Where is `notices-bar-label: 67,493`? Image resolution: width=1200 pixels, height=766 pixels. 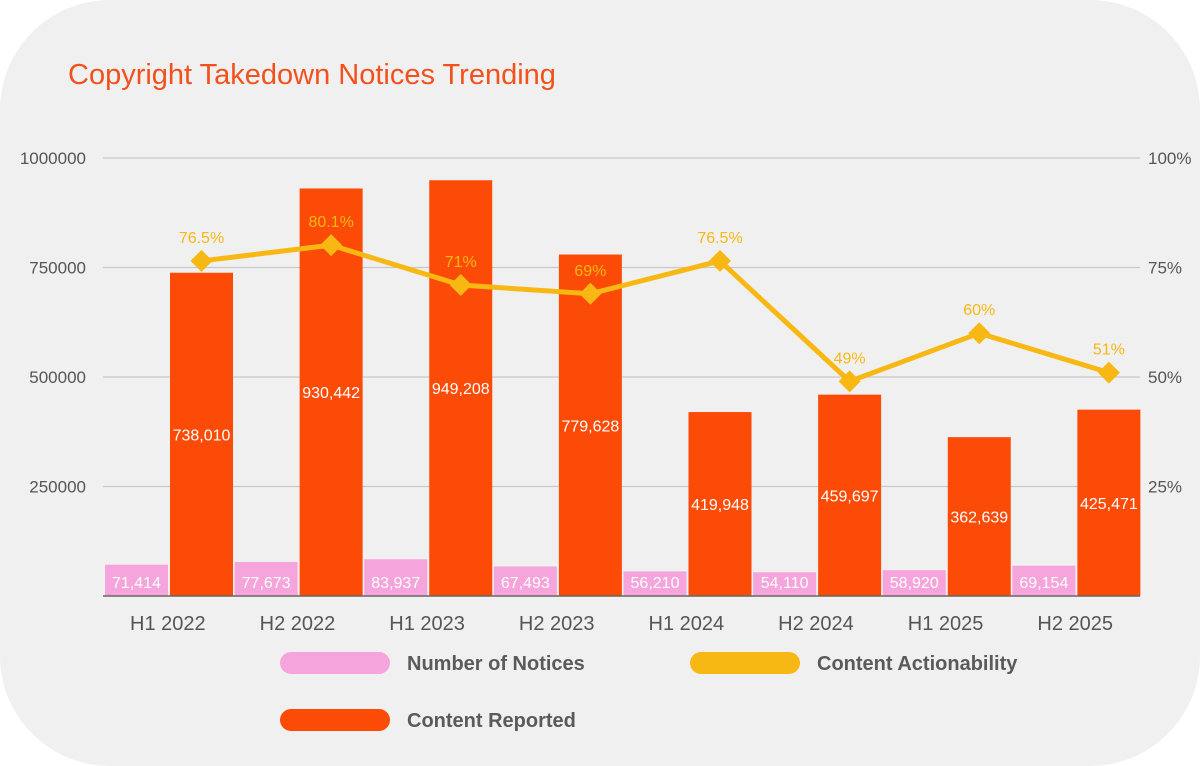
notices-bar-label: 67,493 is located at coordinates (525, 583).